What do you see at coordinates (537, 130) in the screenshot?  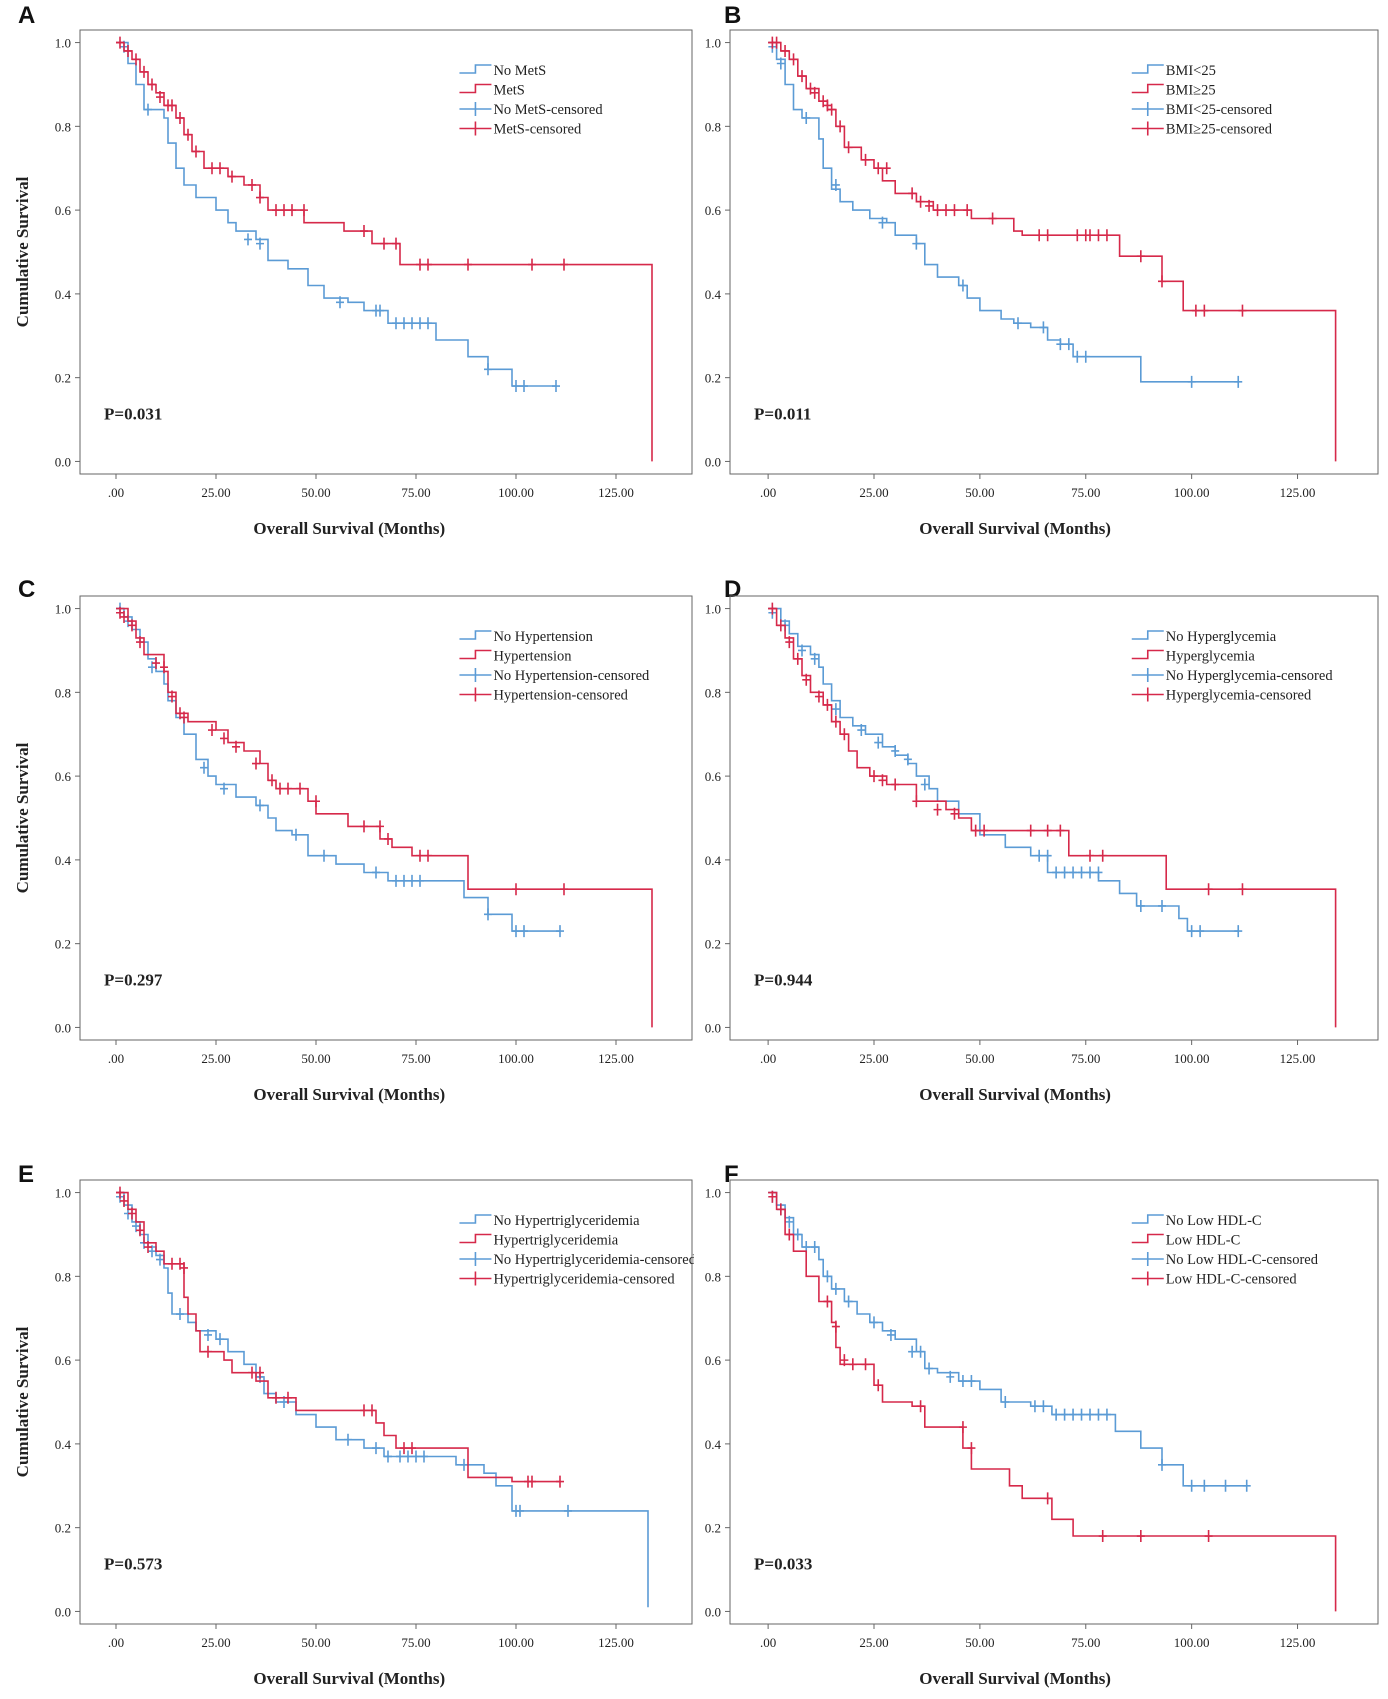 I see `legend-label: MetS-censored` at bounding box center [537, 130].